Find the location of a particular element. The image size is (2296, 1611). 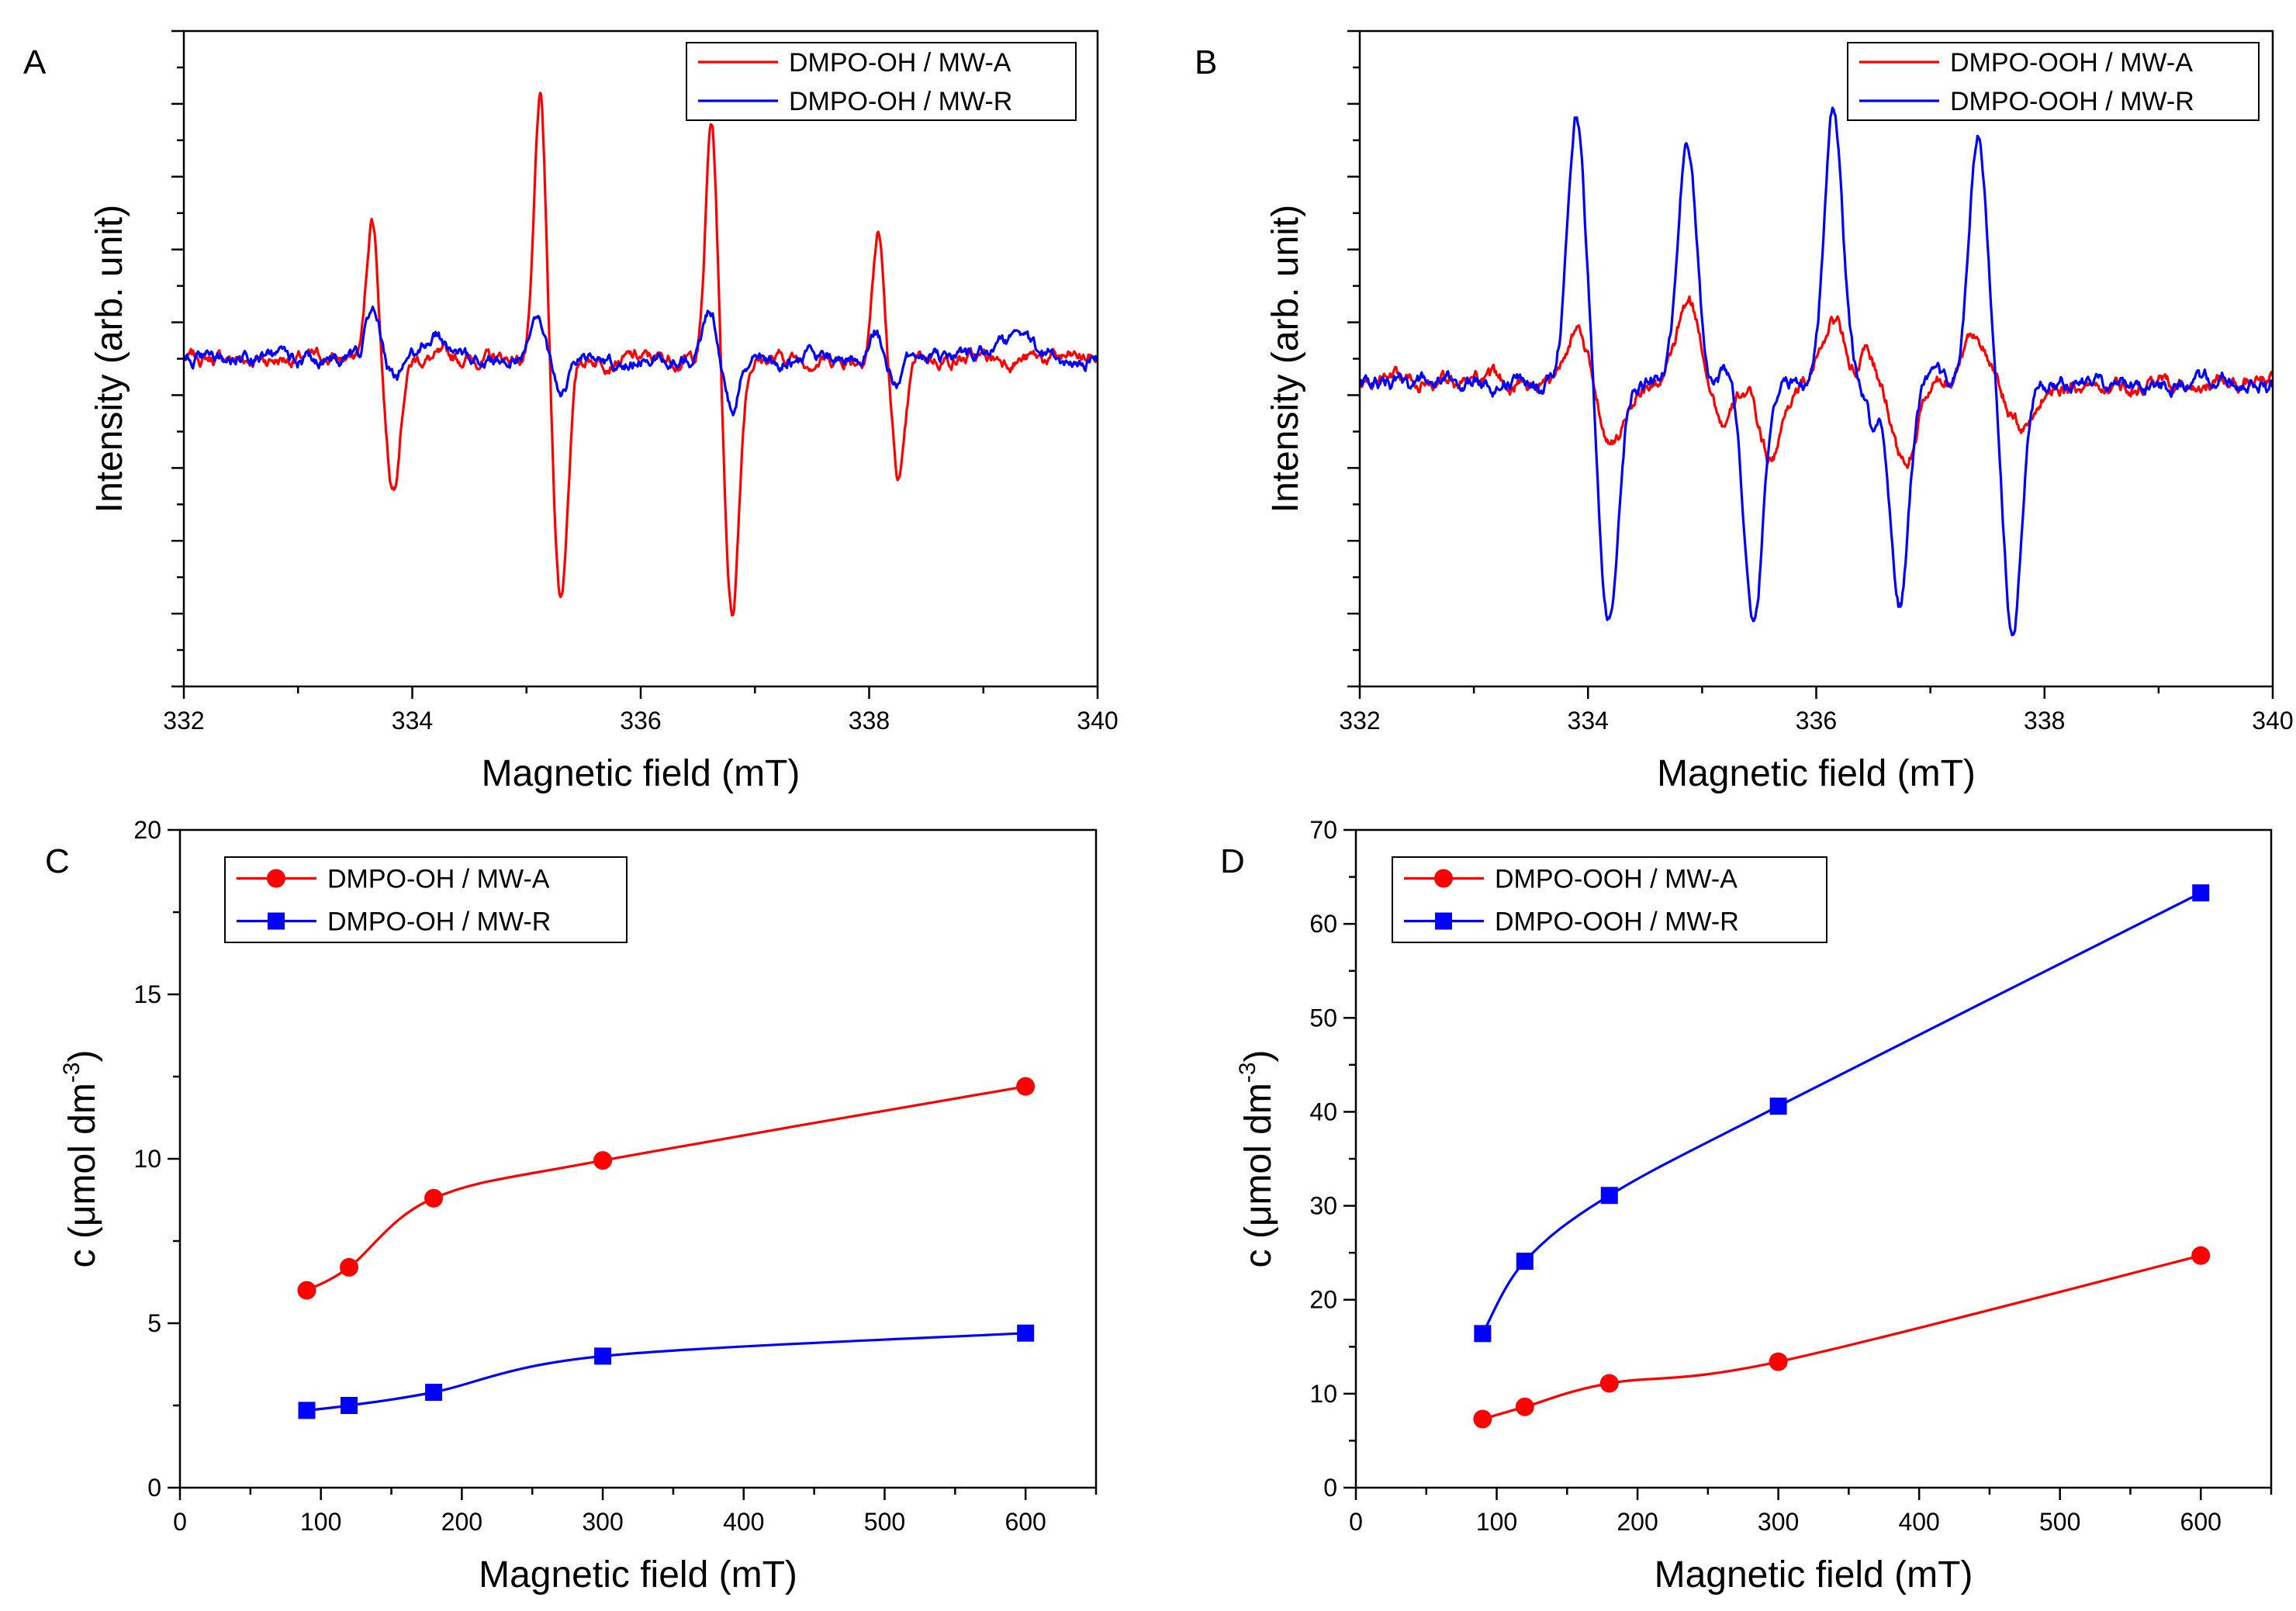

legend-marker-dmpo-oh-mw-r is located at coordinates (276, 921).